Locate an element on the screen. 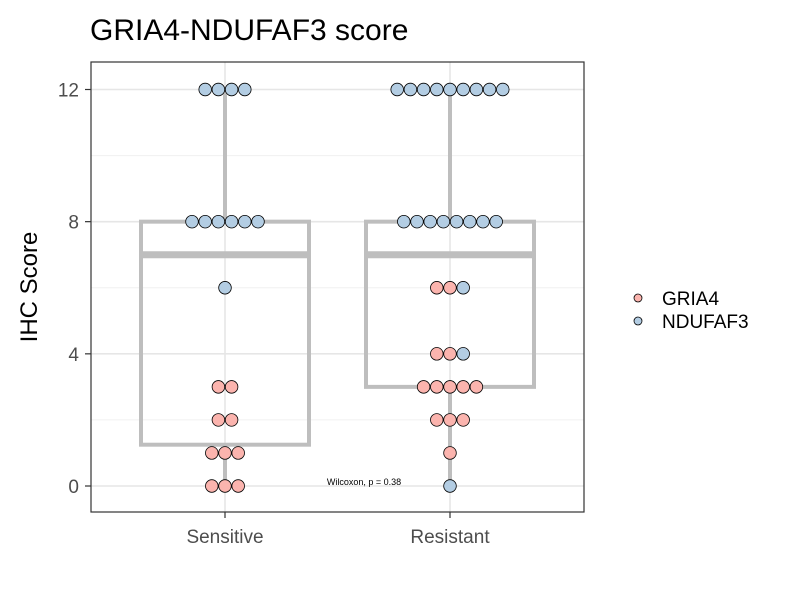  x-tick-label-sensitive: Sensitive is located at coordinates (224, 537).